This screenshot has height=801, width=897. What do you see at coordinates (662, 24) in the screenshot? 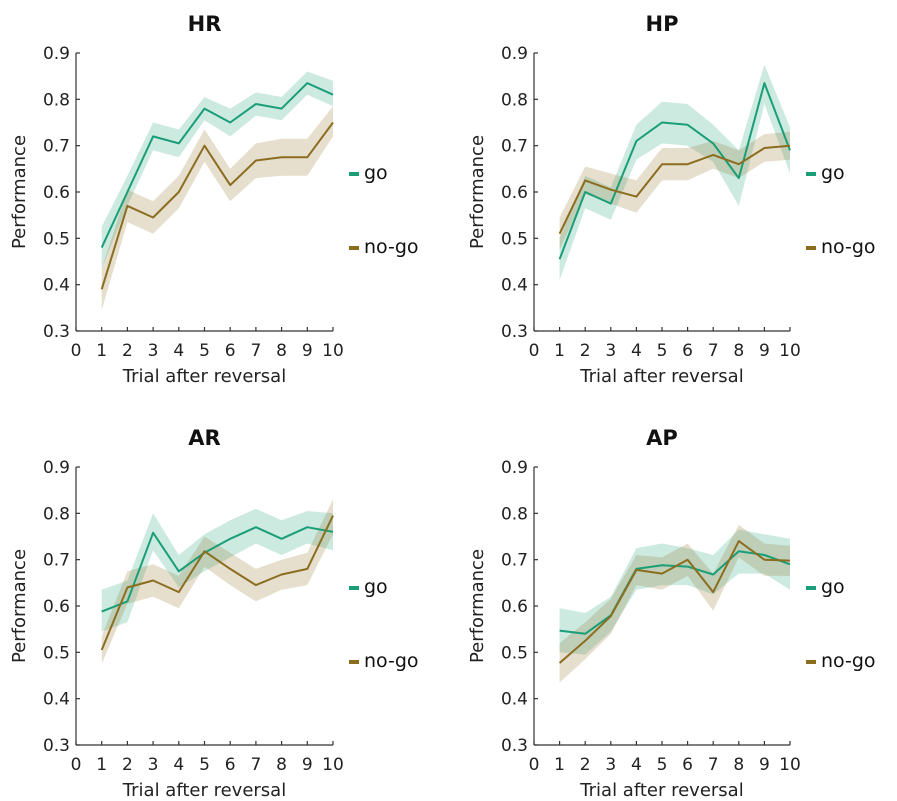
I see `panel-title: HP` at bounding box center [662, 24].